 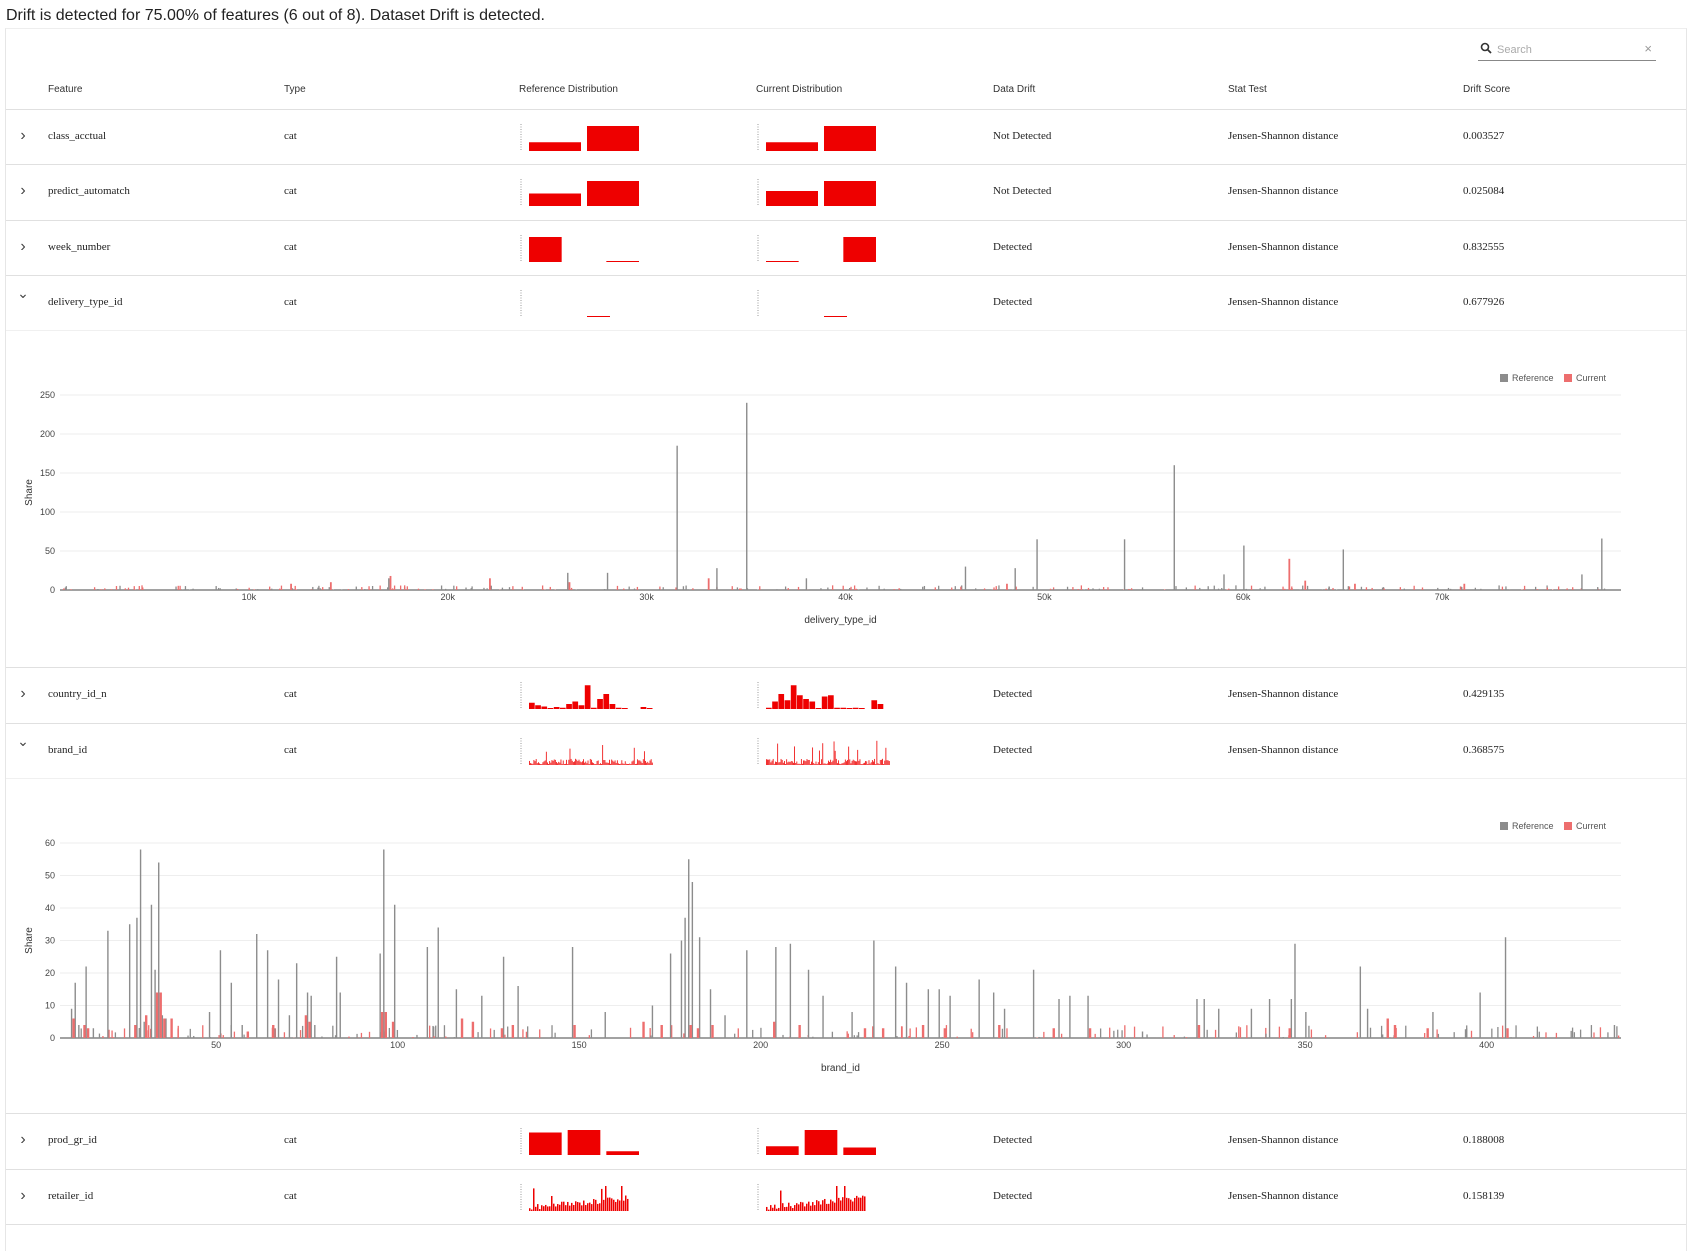 I want to click on column-header-stat-test: Stat Test, so click(x=1247, y=89).